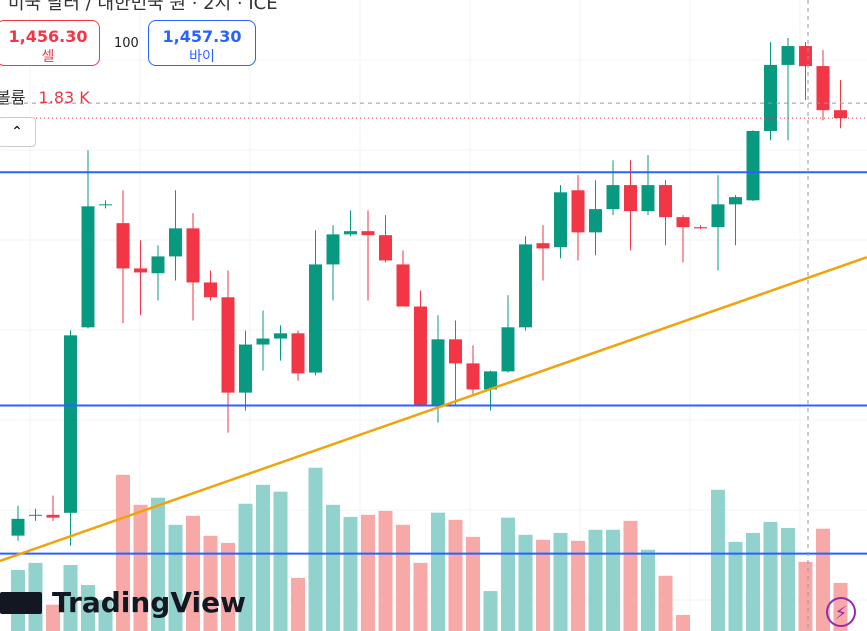 The width and height of the screenshot is (867, 631). What do you see at coordinates (21, 603) in the screenshot?
I see `logo-icon` at bounding box center [21, 603].